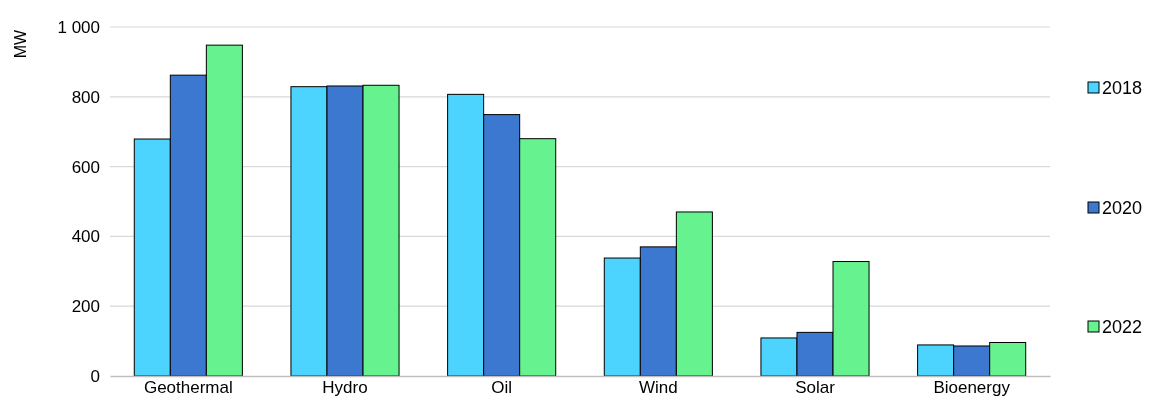 The width and height of the screenshot is (1149, 407). Describe the element at coordinates (85, 307) in the screenshot. I see `y-tick-label: 200` at that location.